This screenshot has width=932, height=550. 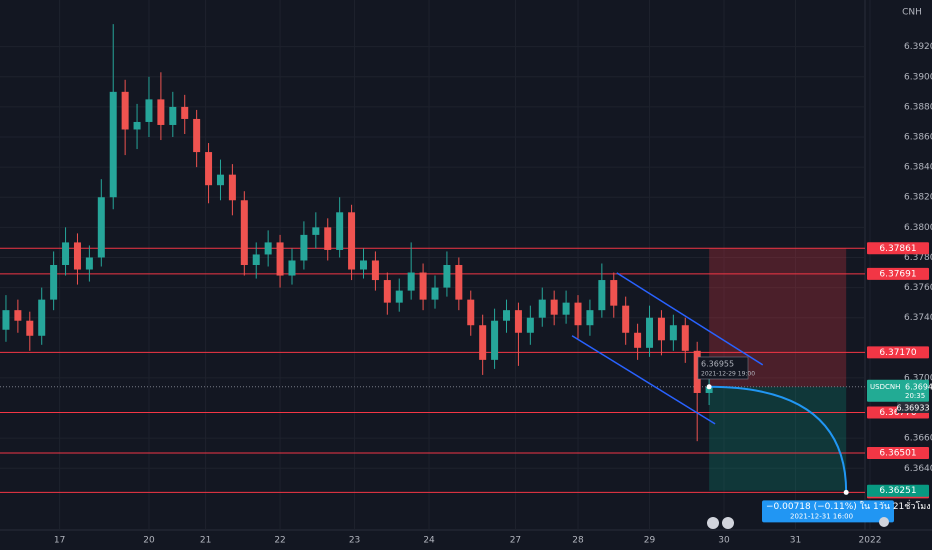 I want to click on x-tick-label: 28, so click(x=578, y=541).